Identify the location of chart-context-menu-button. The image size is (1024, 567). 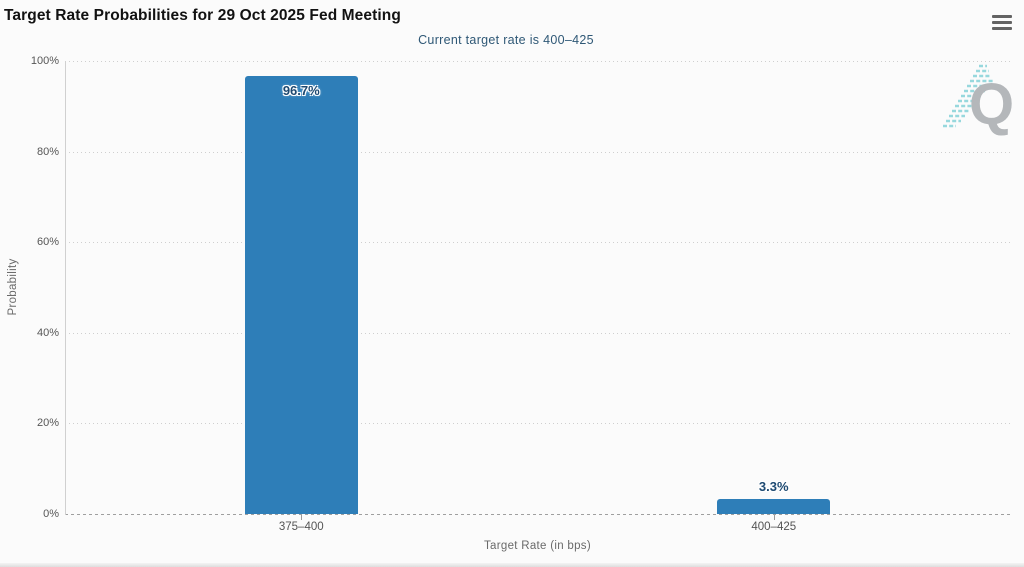
(1002, 20).